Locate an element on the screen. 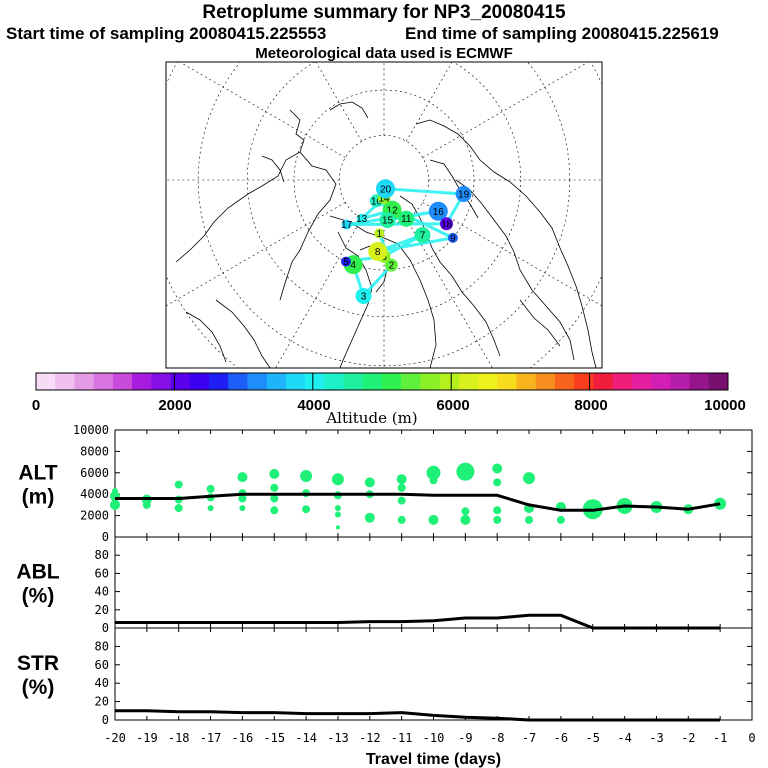 Image resolution: width=768 pixels, height=768 pixels. start-time-label: Start time of sampling 20080415.225553 is located at coordinates (166, 33).